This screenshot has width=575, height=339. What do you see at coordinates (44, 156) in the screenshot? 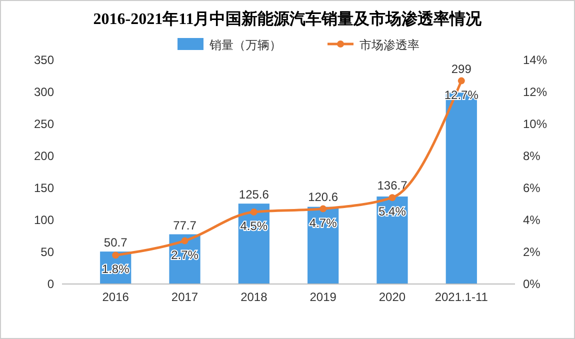
I see `y-tick-label: 200` at bounding box center [44, 156].